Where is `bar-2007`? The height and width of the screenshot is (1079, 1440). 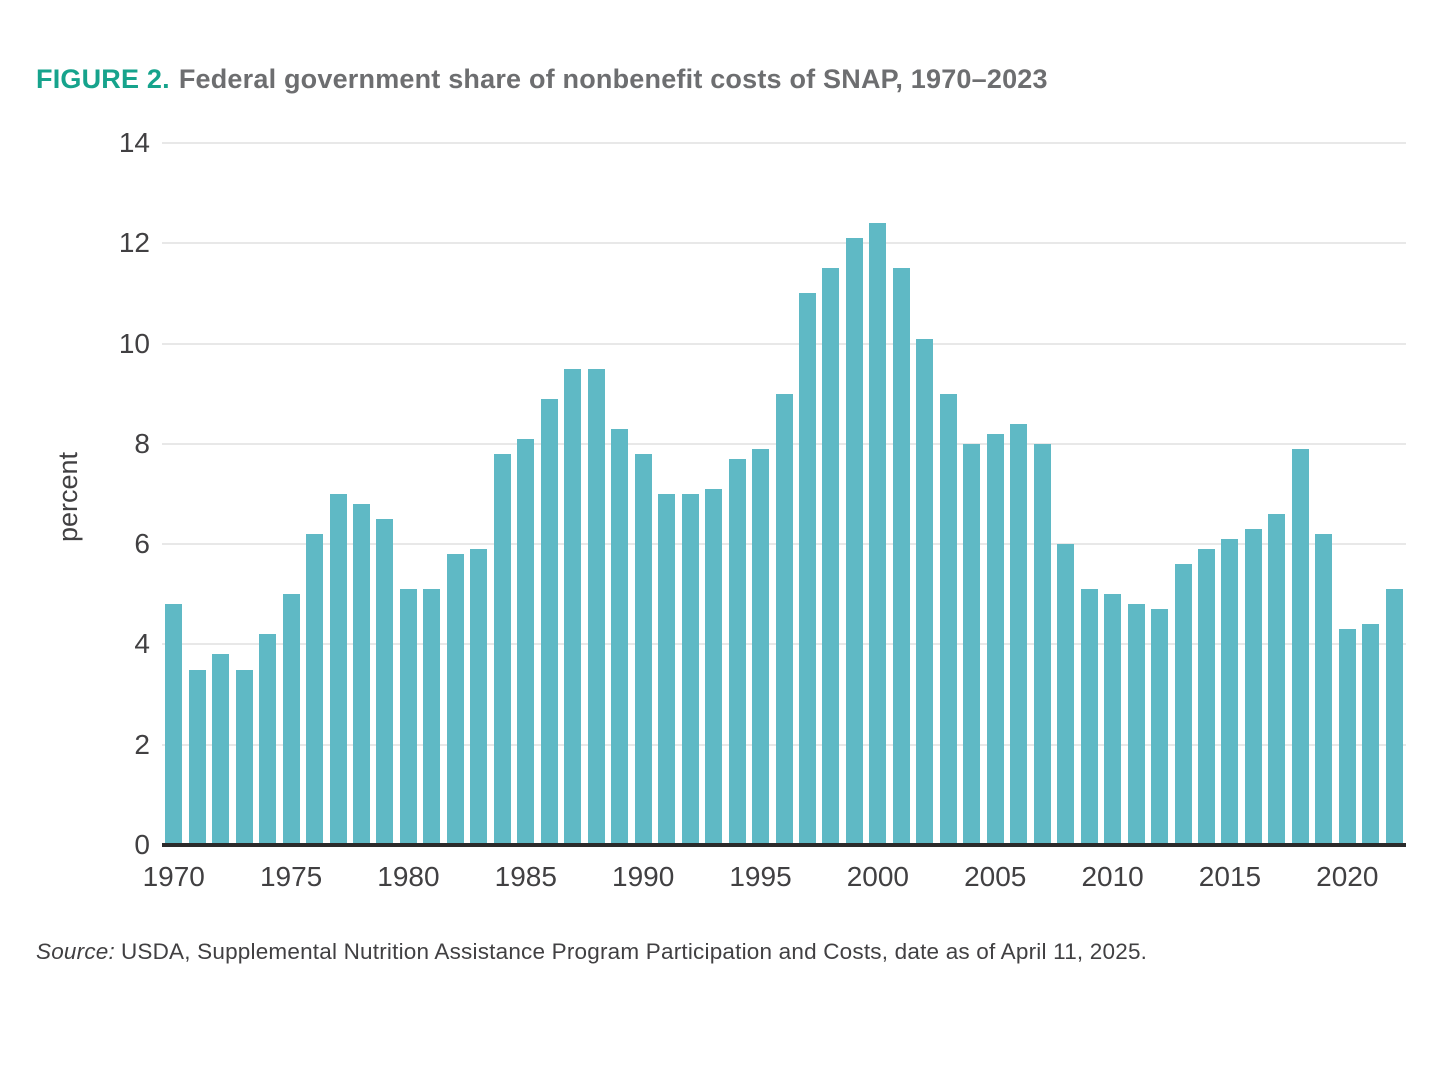
bar-2007 is located at coordinates (1042, 644).